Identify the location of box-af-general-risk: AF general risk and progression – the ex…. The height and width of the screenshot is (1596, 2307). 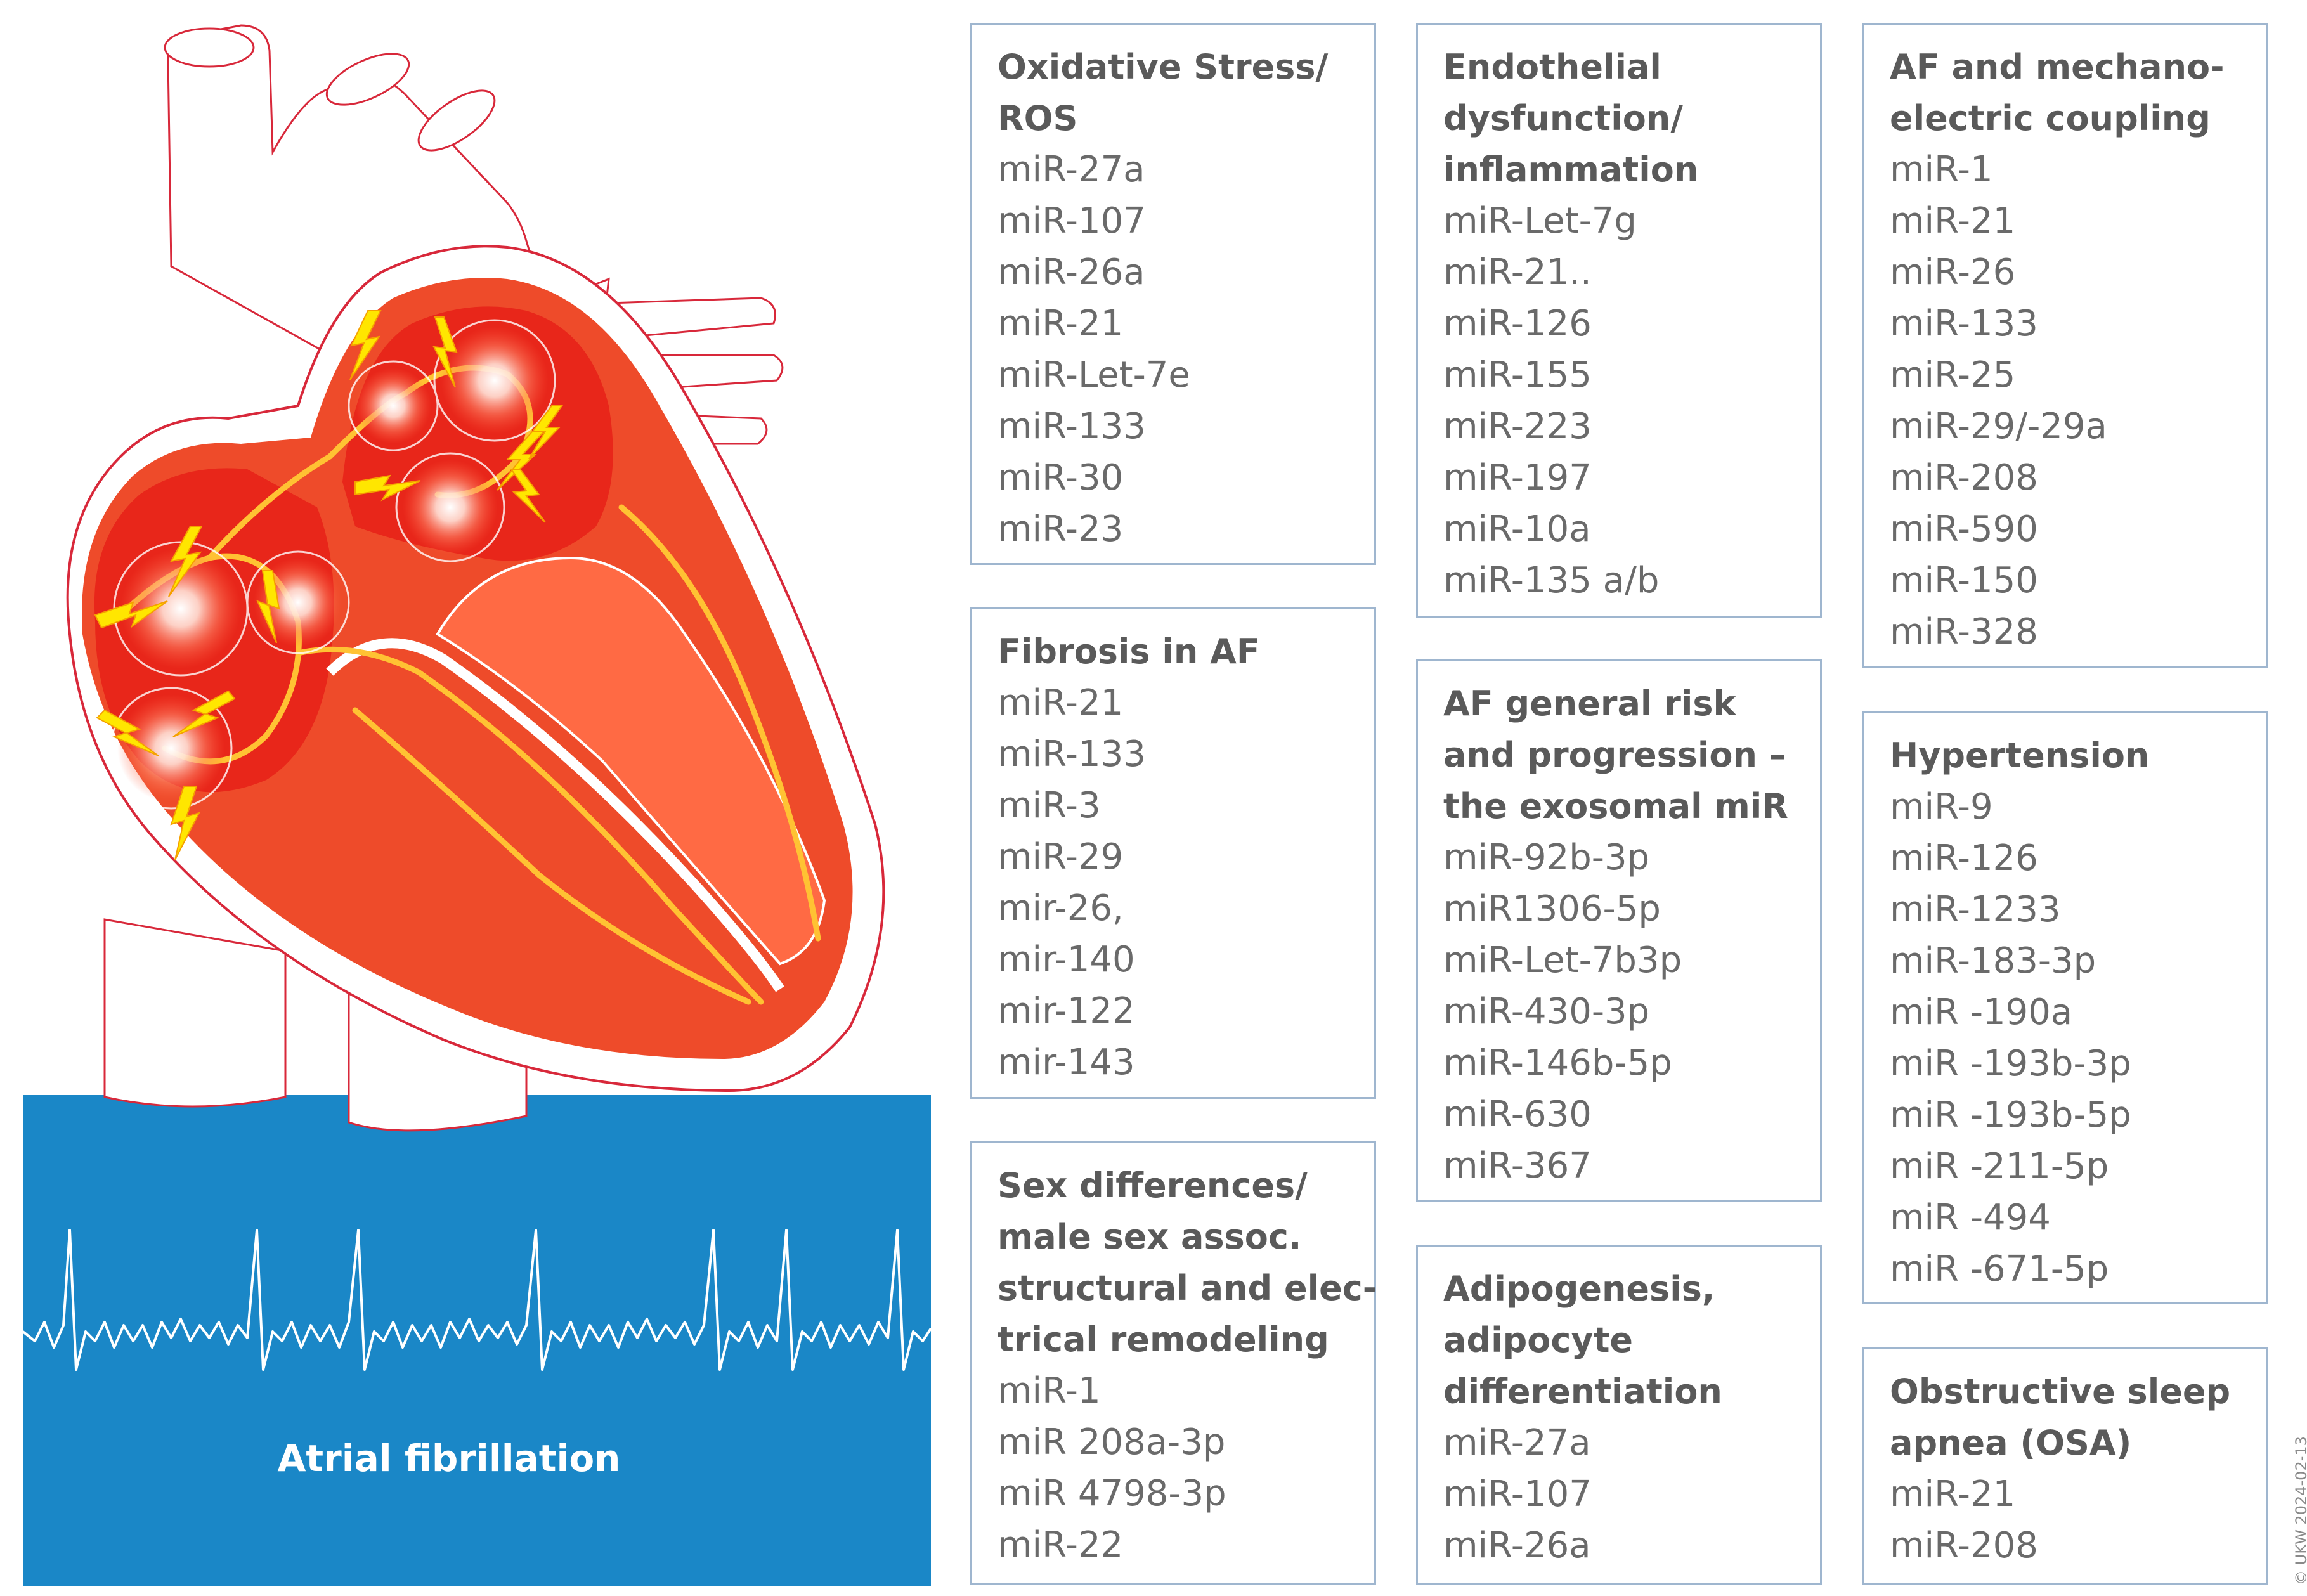
(1619, 930).